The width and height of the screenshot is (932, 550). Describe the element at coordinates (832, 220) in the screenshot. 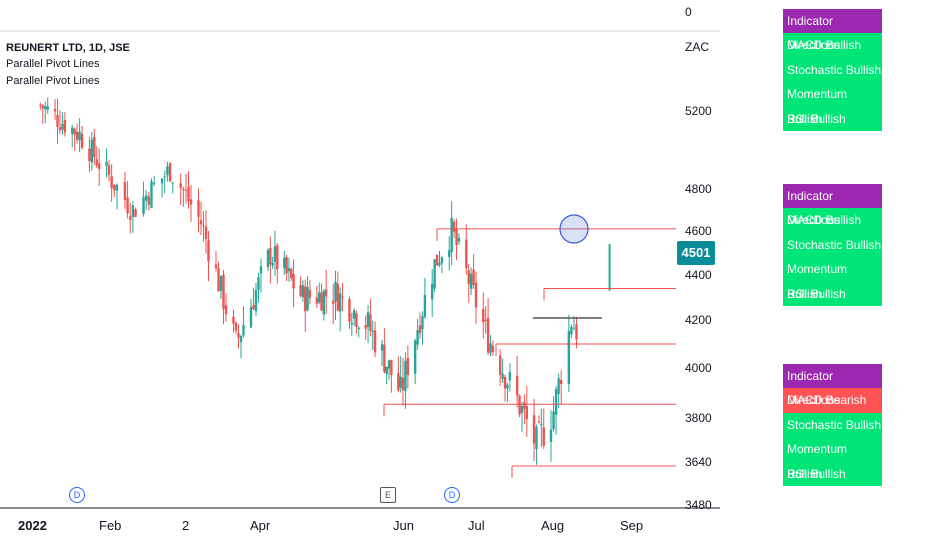

I see `panel-row: MACD Bullish` at that location.